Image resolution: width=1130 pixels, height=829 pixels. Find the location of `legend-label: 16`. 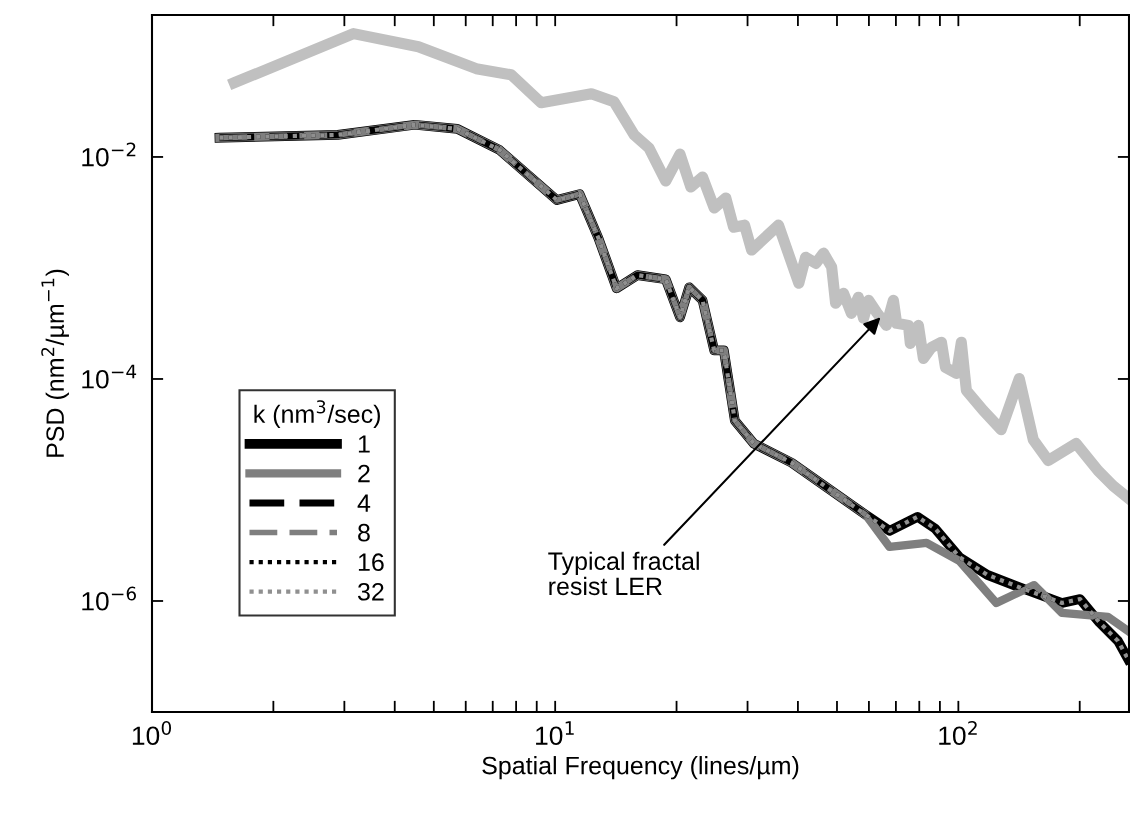

legend-label: 16 is located at coordinates (371, 562).